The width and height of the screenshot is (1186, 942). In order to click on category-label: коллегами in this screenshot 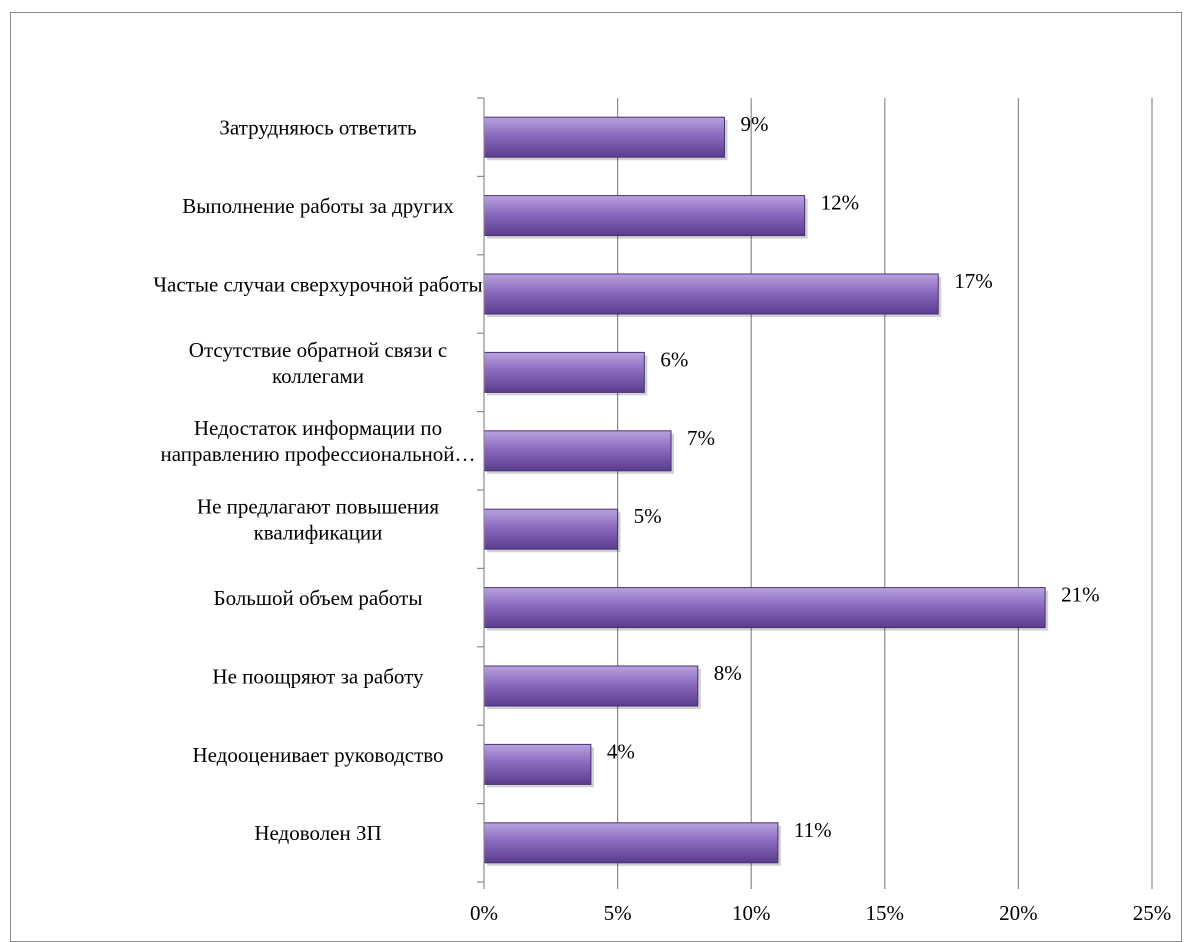, I will do `click(318, 376)`.